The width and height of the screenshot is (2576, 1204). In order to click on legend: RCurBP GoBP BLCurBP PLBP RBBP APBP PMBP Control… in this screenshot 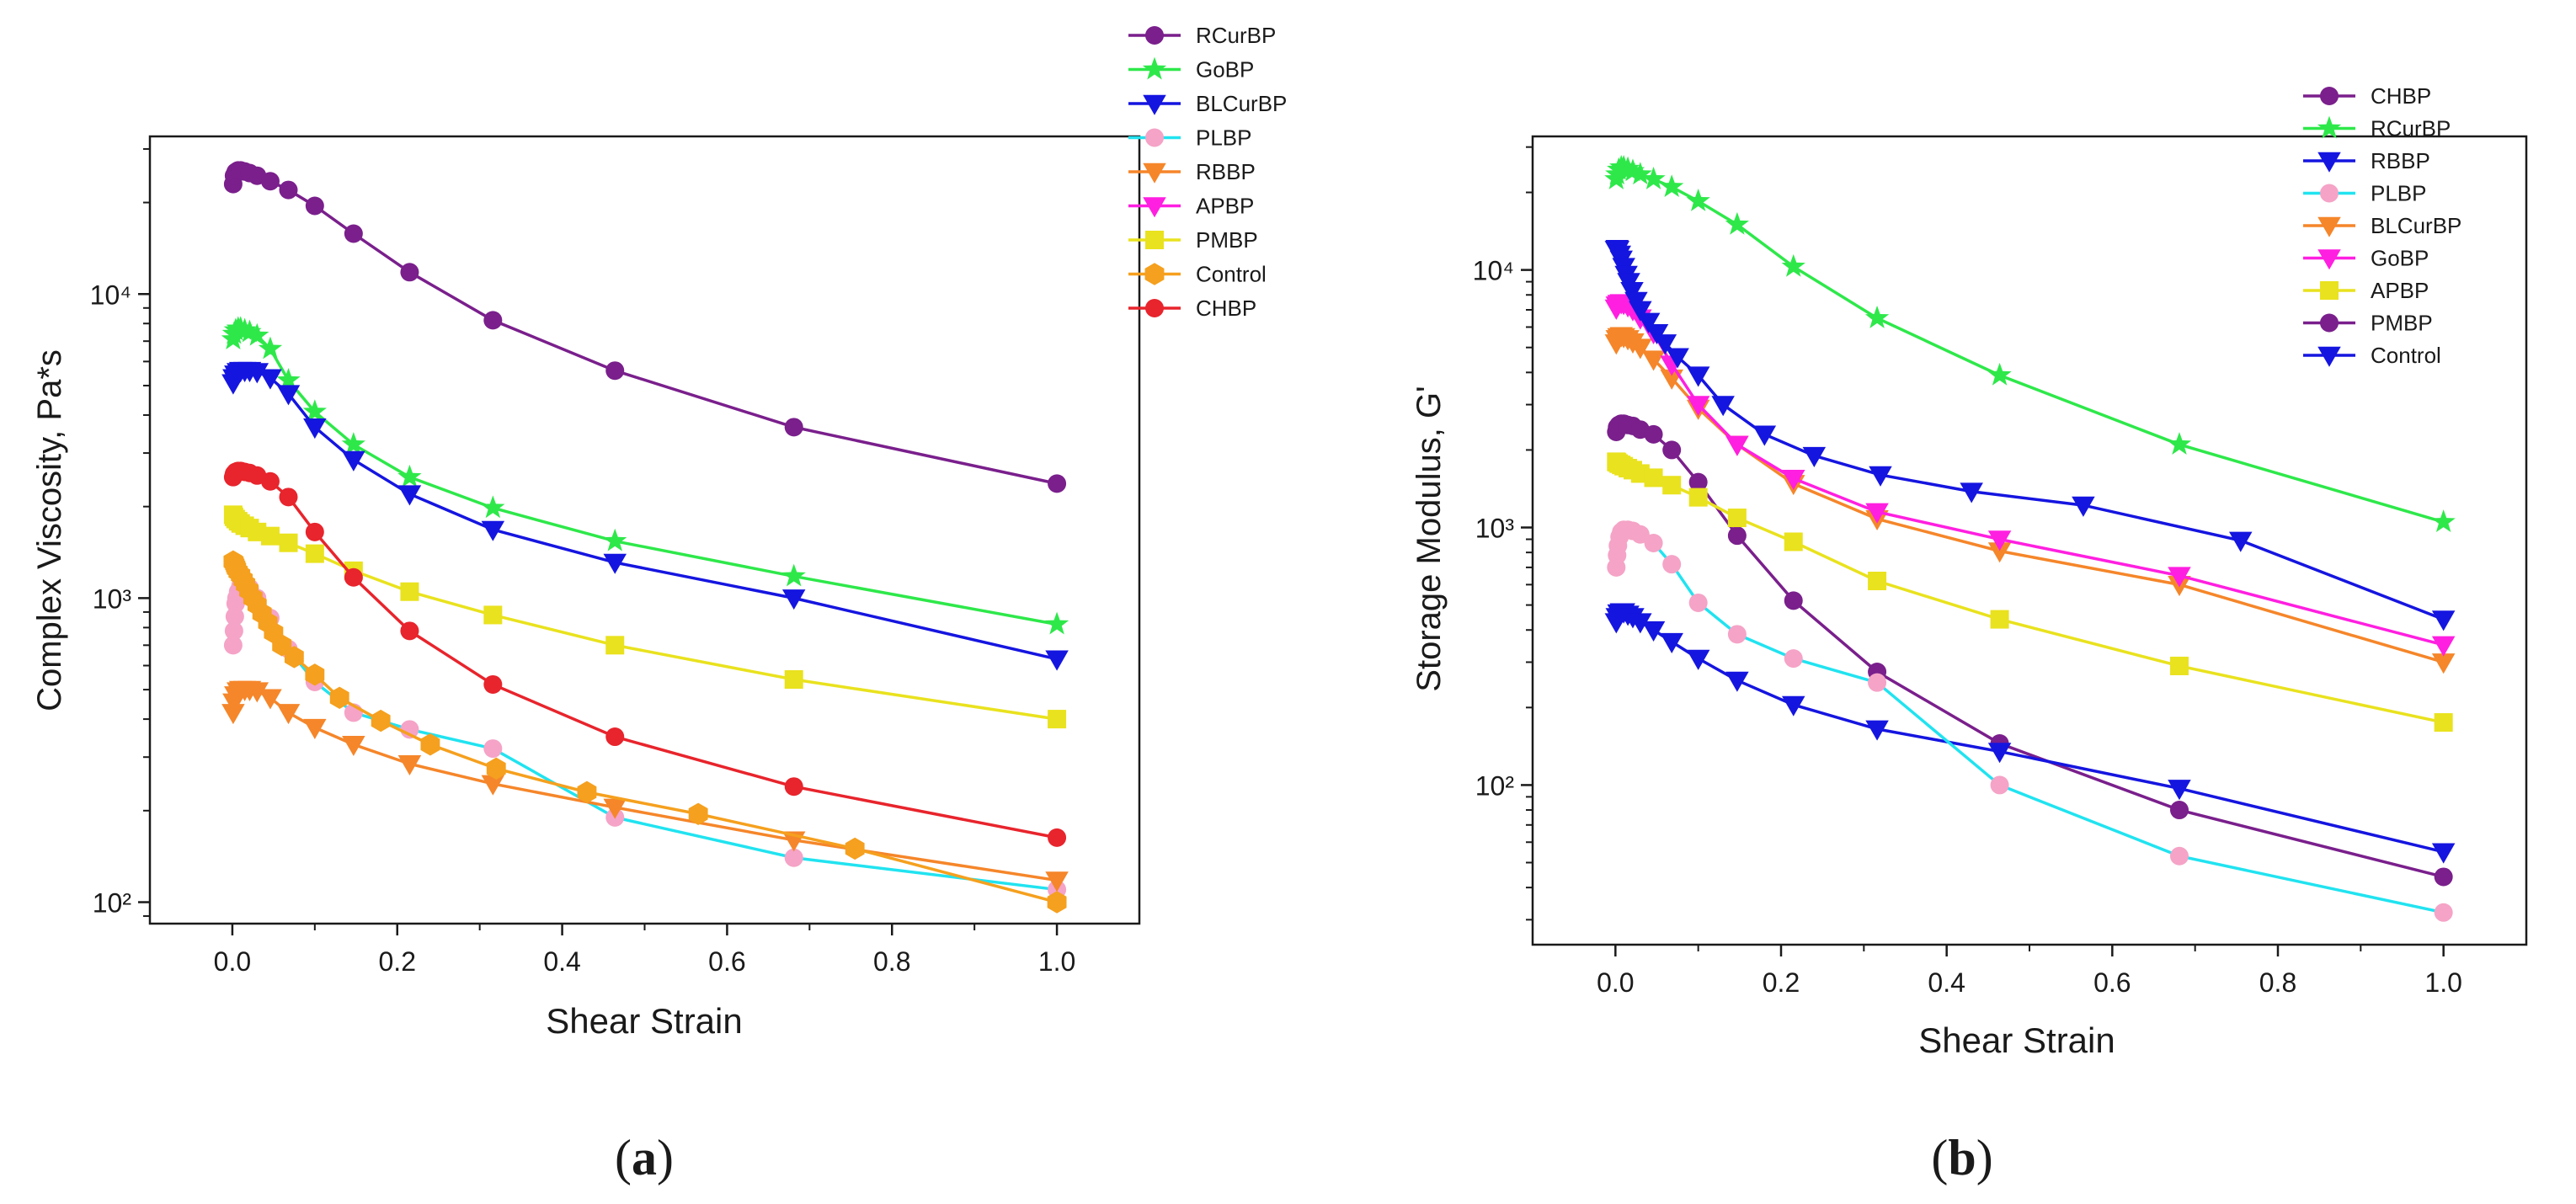, I will do `click(1207, 172)`.